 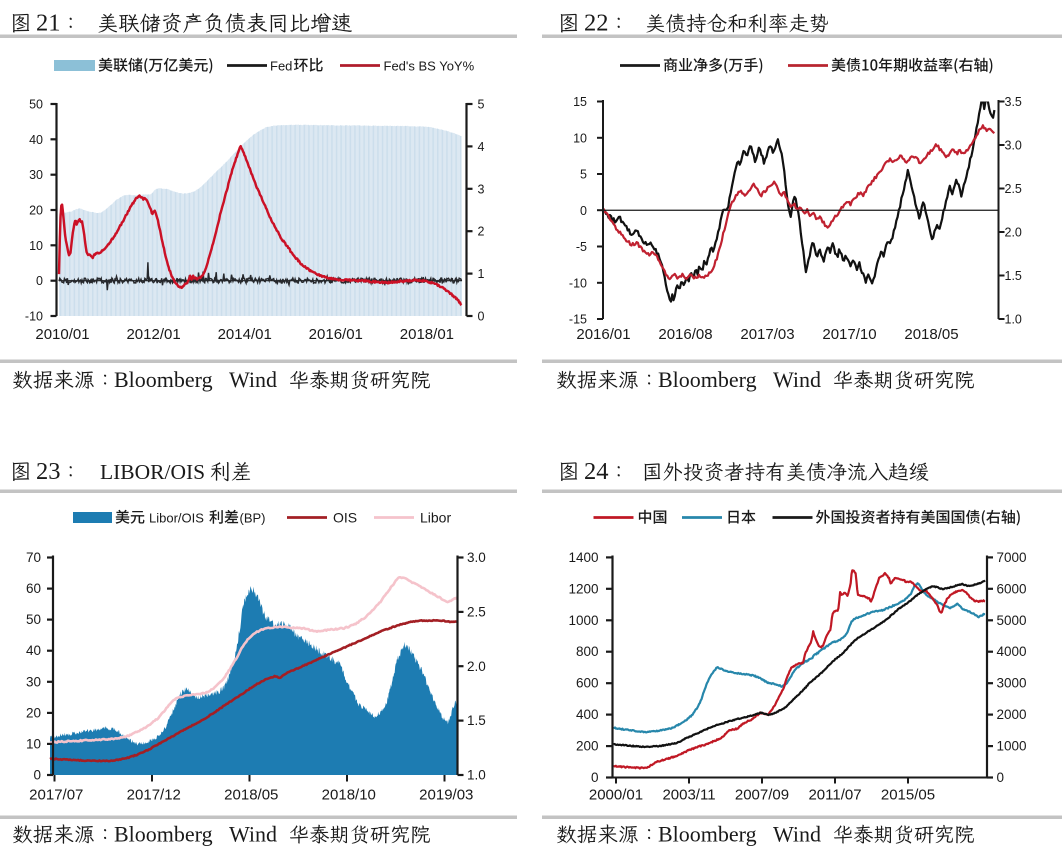 What do you see at coordinates (767, 334) in the screenshot?
I see `svg-text: 2017/03` at bounding box center [767, 334].